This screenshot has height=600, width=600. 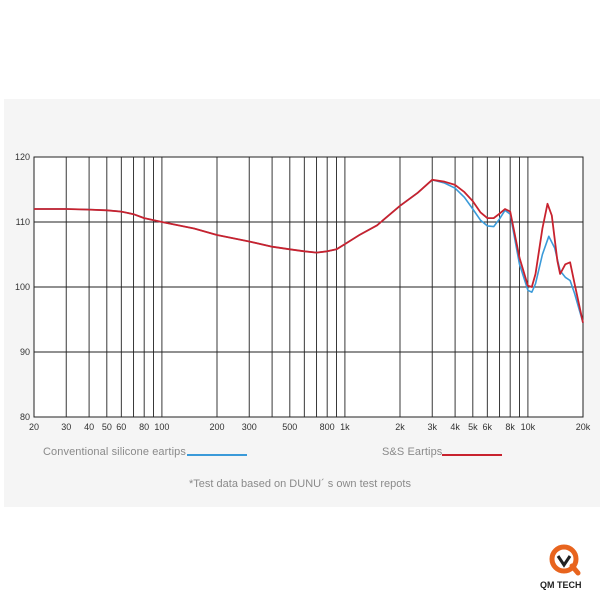 I want to click on y-tick-label: 120, so click(x=22, y=157).